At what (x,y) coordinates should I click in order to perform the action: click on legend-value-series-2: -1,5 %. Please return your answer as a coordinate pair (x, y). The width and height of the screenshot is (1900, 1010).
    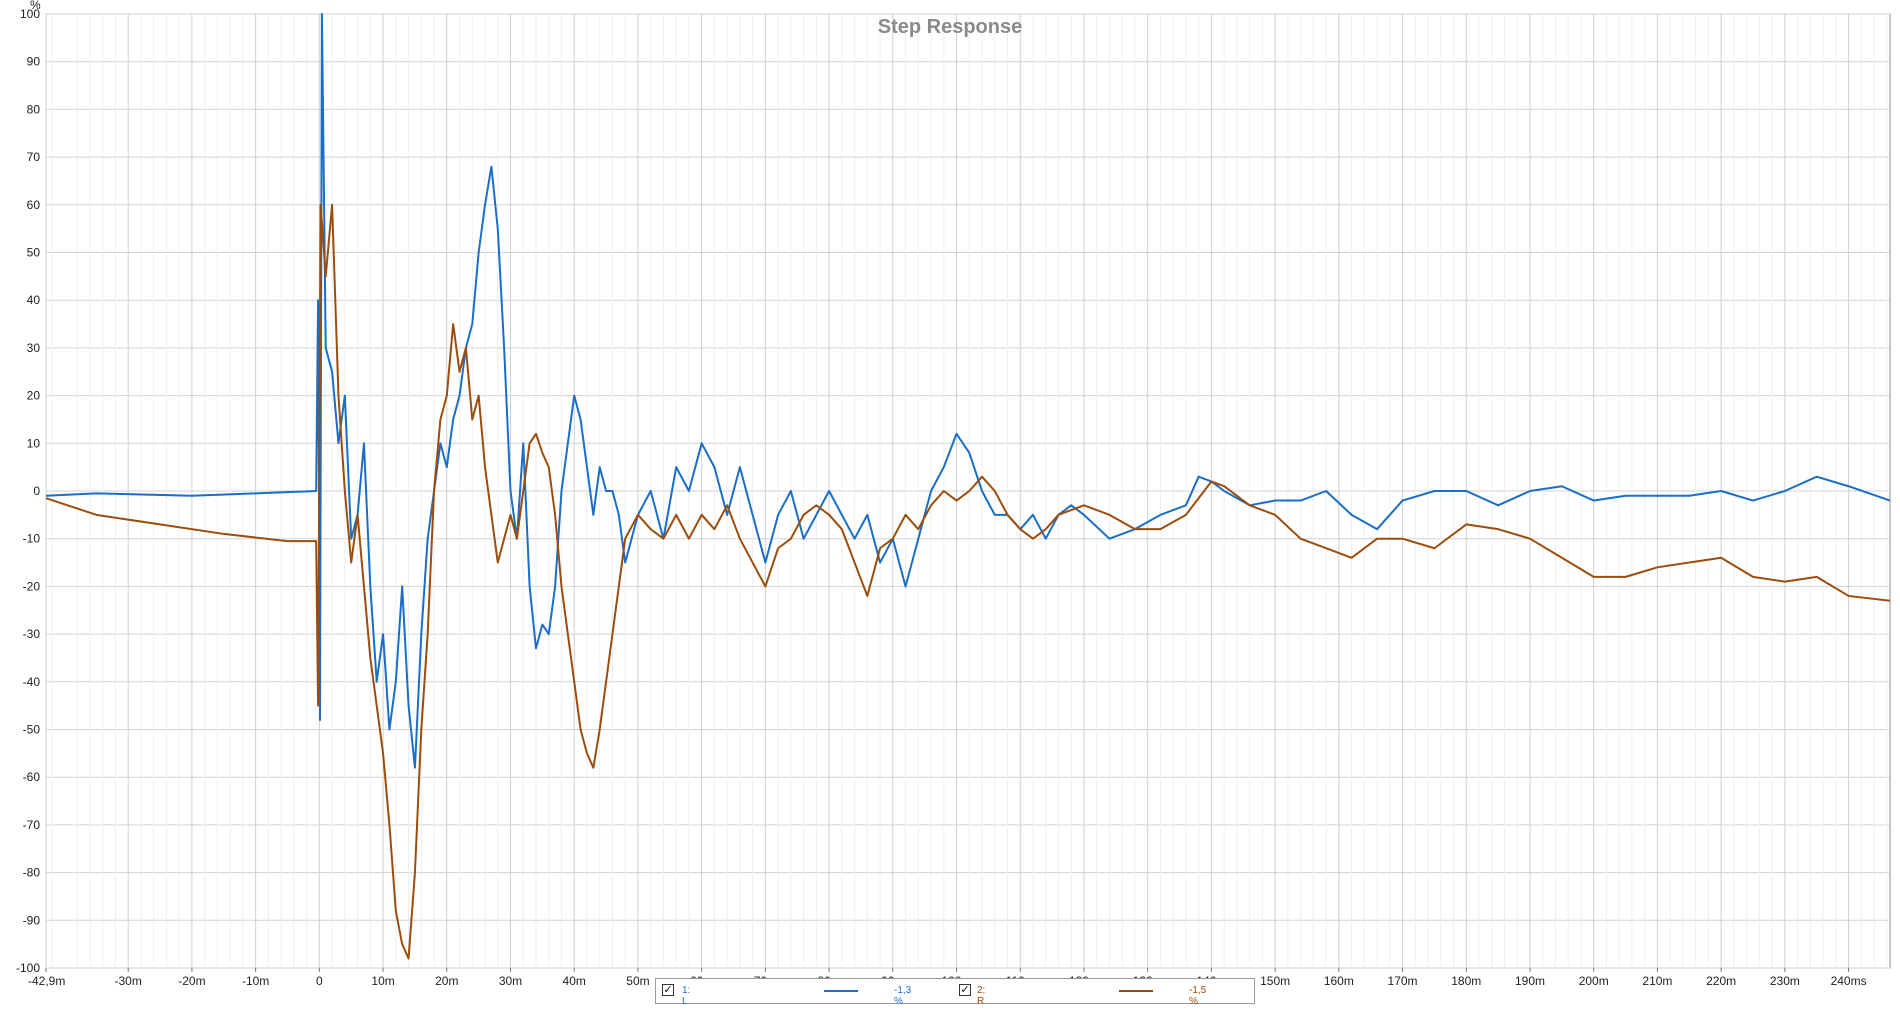
    Looking at the image, I should click on (1198, 996).